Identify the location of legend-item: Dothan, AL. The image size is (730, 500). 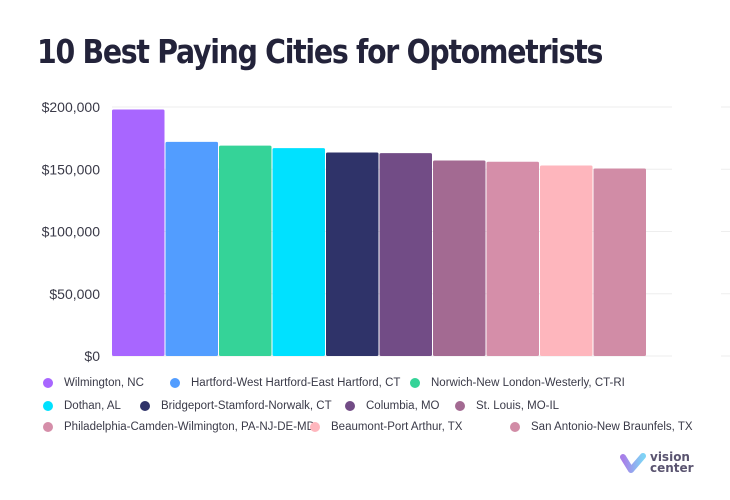
(82, 406).